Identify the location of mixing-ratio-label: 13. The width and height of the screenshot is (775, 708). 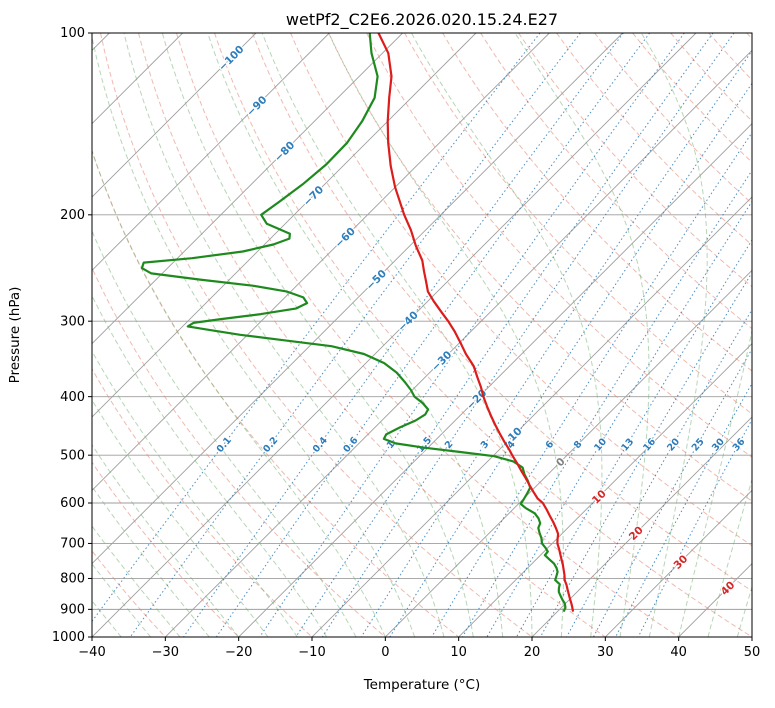
(627, 444).